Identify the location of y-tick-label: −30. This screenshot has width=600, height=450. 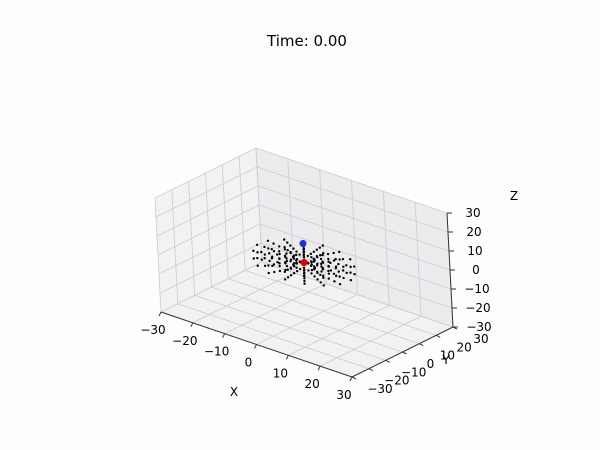
(379, 389).